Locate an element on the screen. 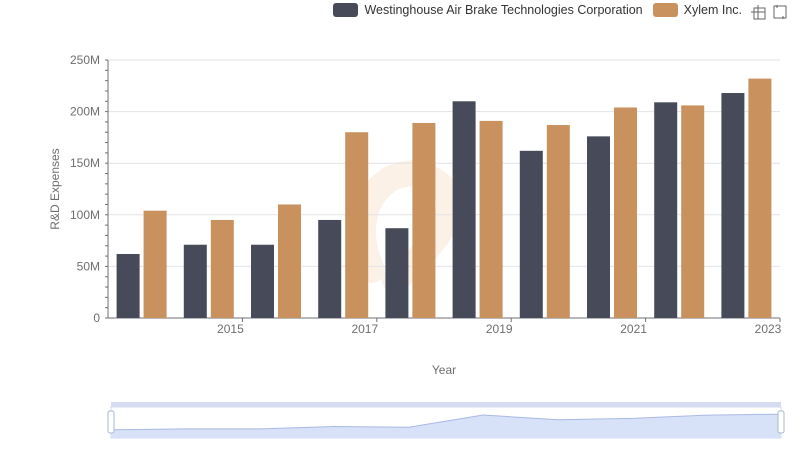  data-zoom-preview-line is located at coordinates (446, 422).